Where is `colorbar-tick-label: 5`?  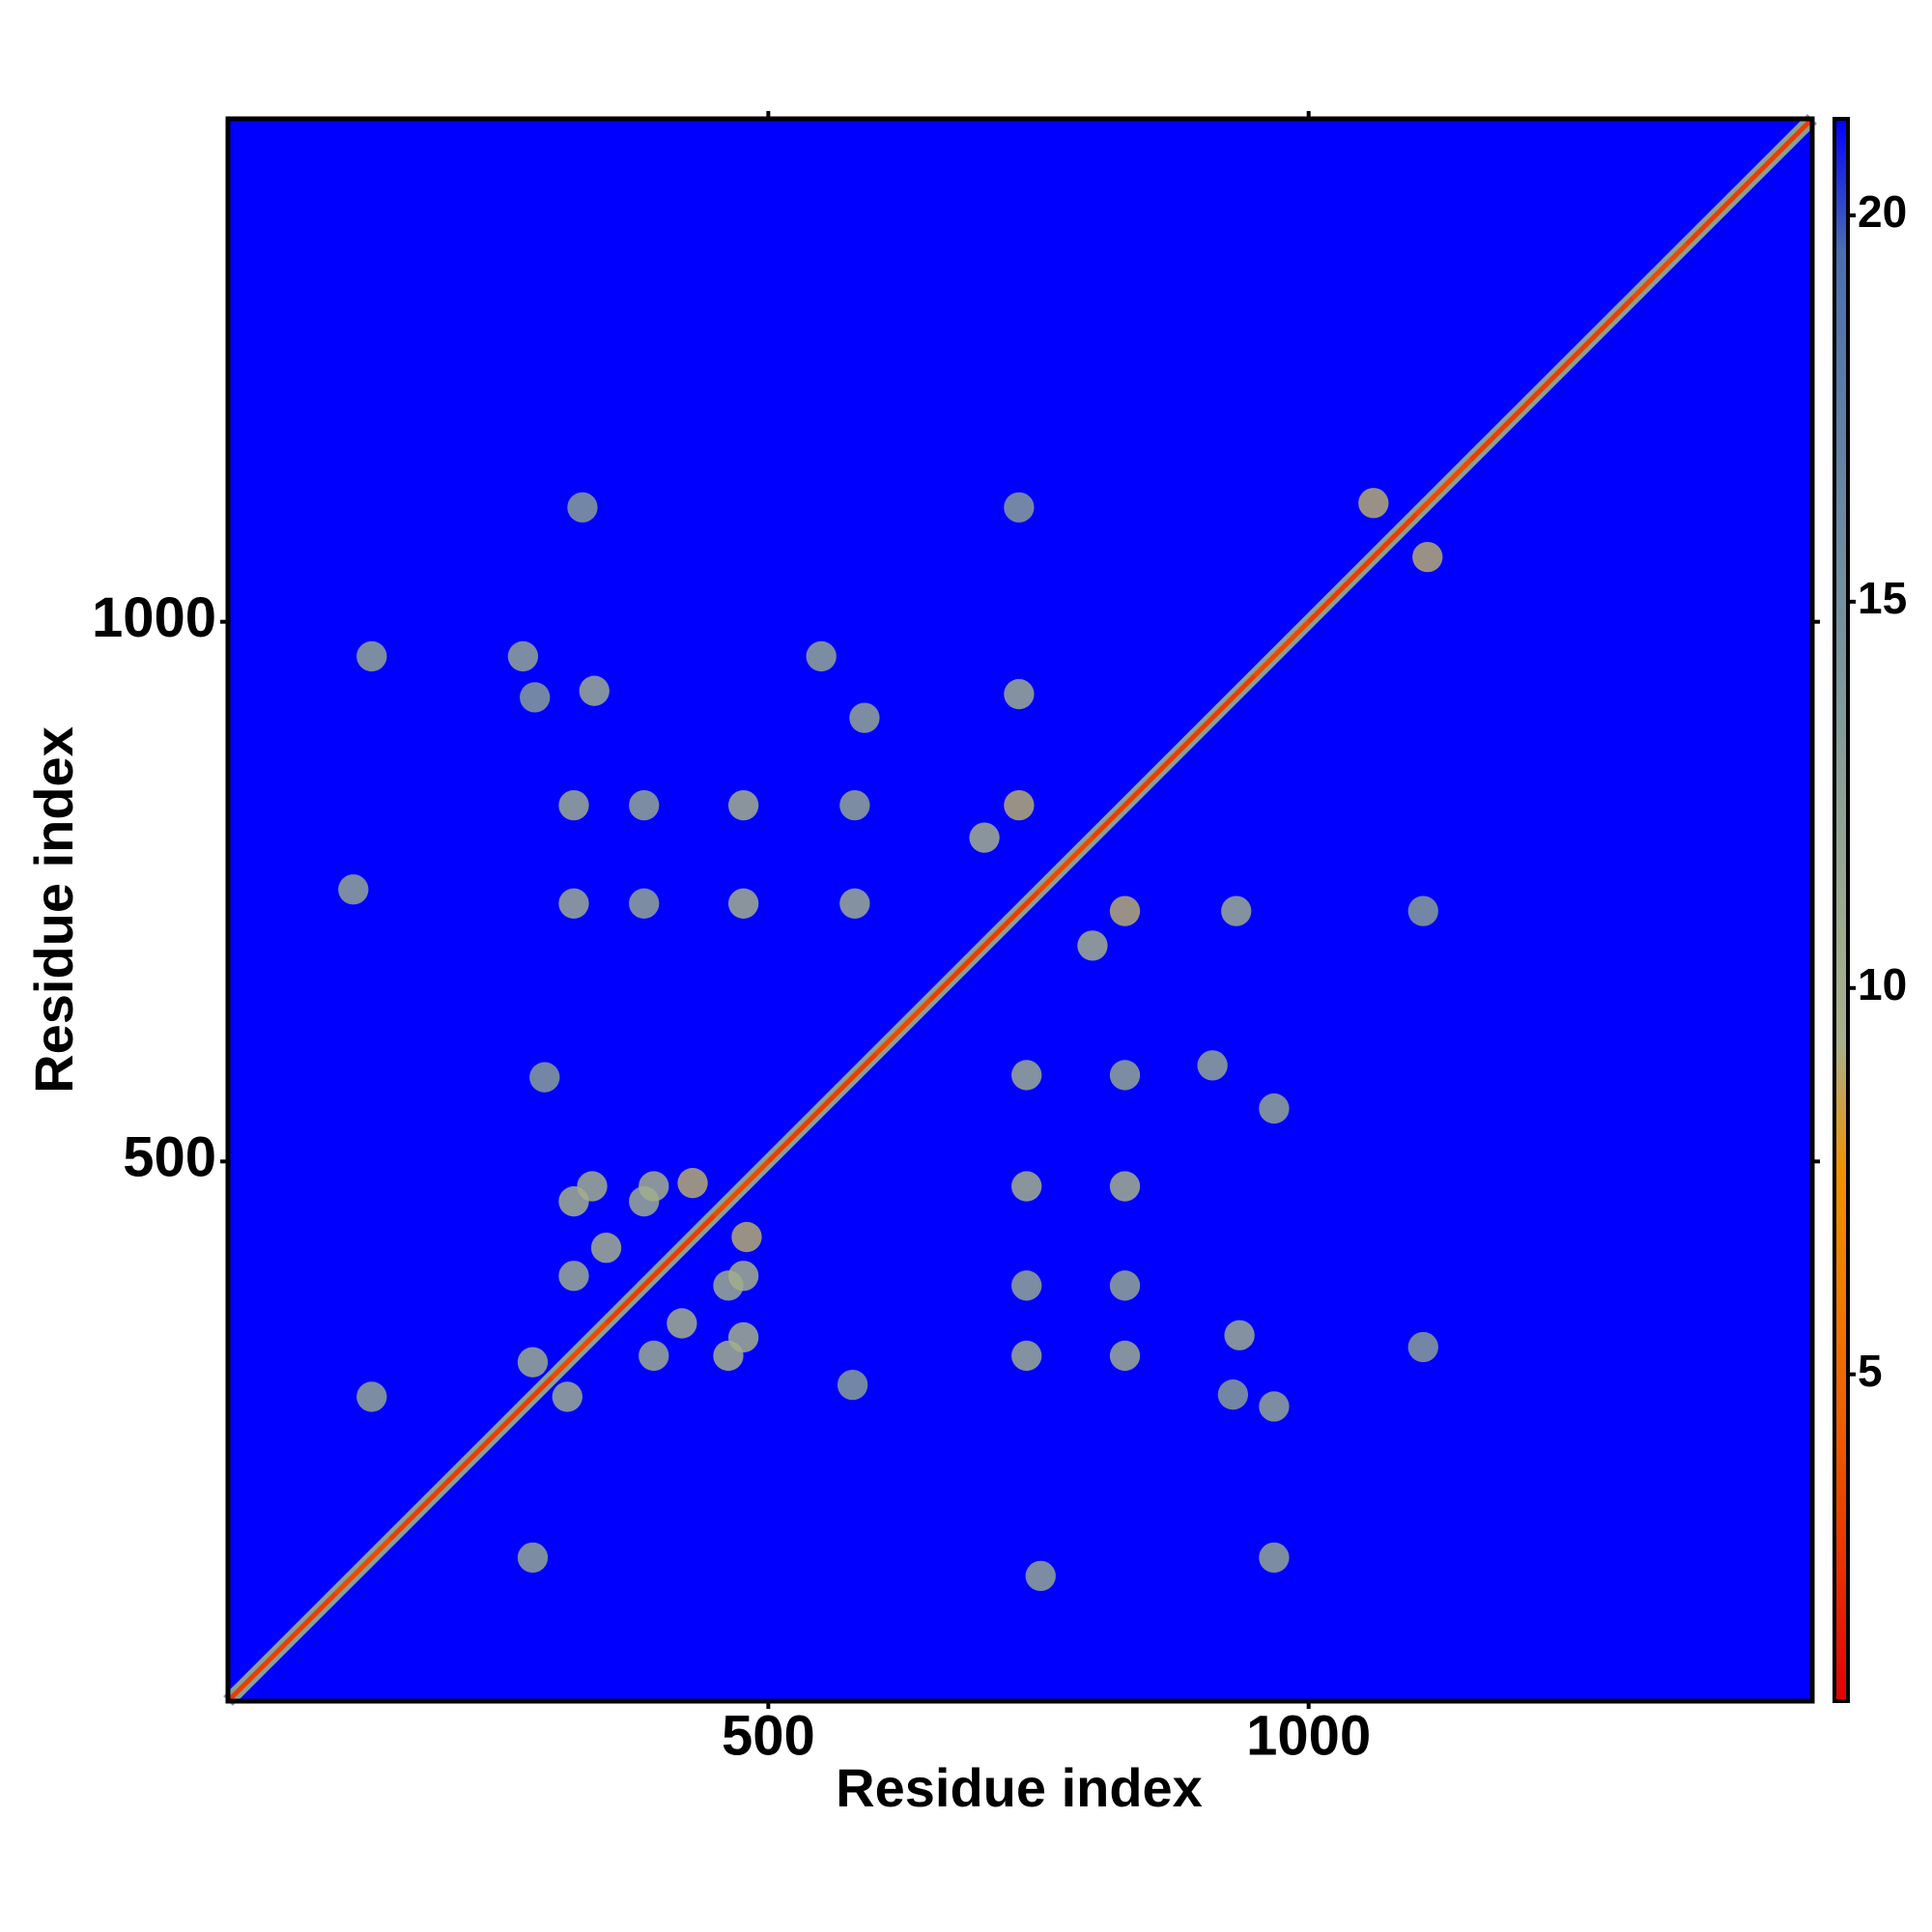
colorbar-tick-label: 5 is located at coordinates (1870, 1371).